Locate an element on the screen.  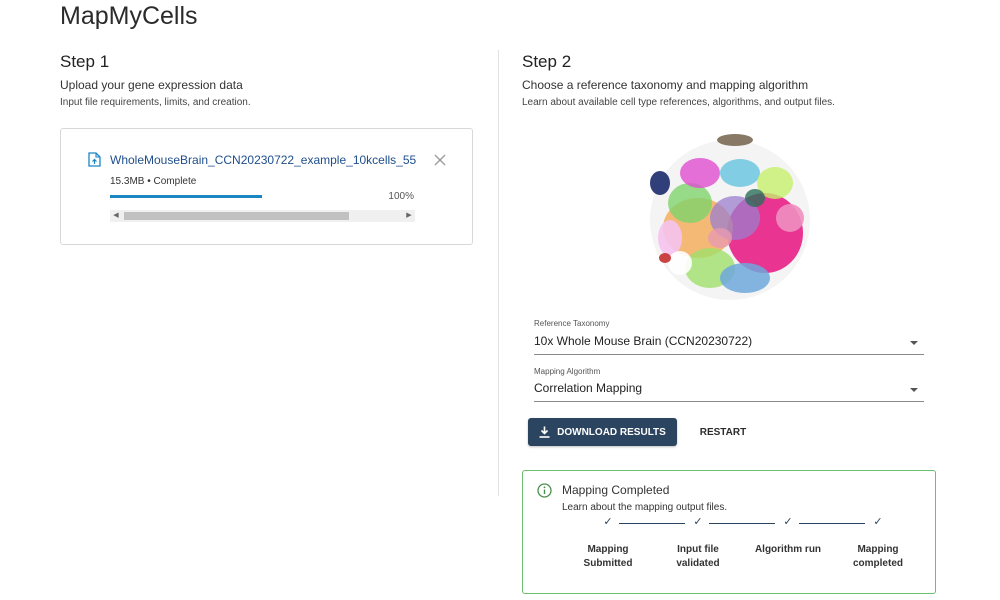
download-icon is located at coordinates (544, 432).